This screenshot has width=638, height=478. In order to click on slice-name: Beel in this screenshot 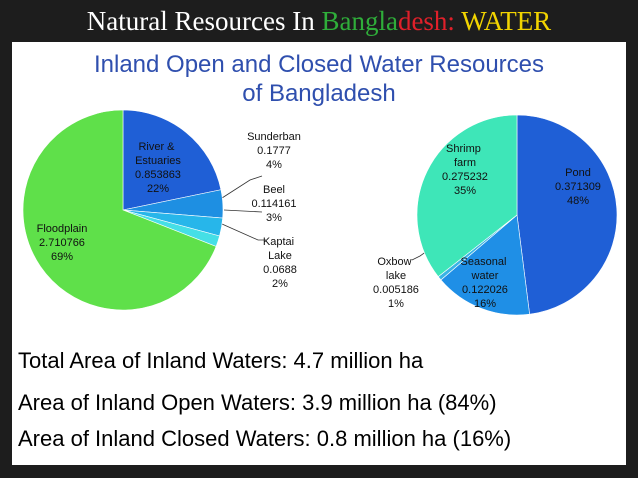, I will do `click(274, 190)`.